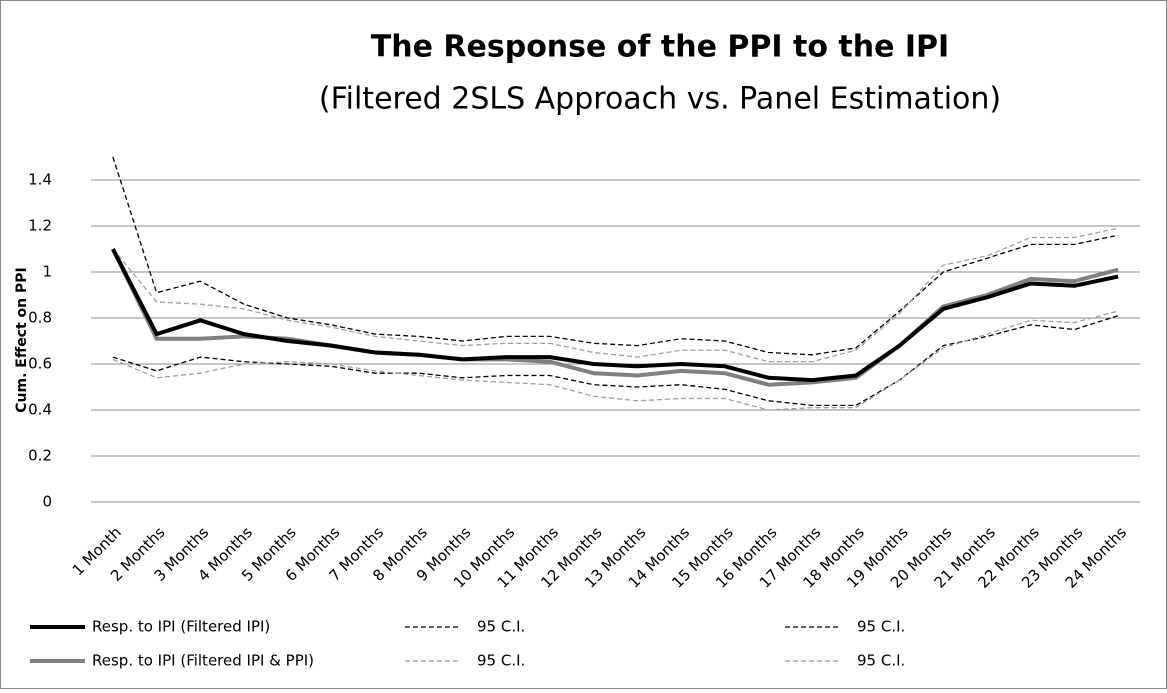  I want to click on y-tick-label: 0.2, so click(40, 456).